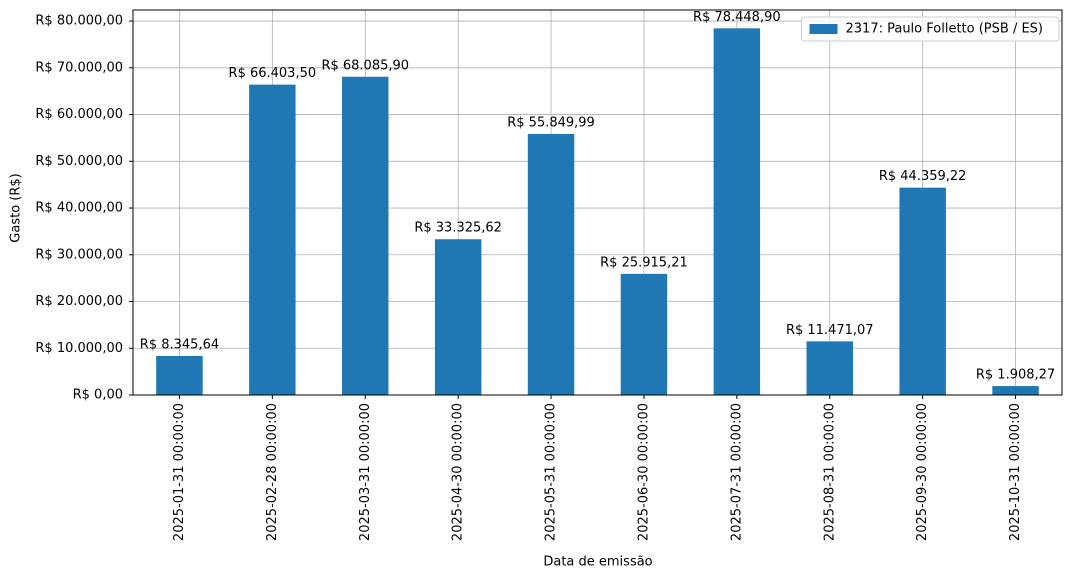  What do you see at coordinates (458, 228) in the screenshot?
I see `value-label: R$ 33.325,62` at bounding box center [458, 228].